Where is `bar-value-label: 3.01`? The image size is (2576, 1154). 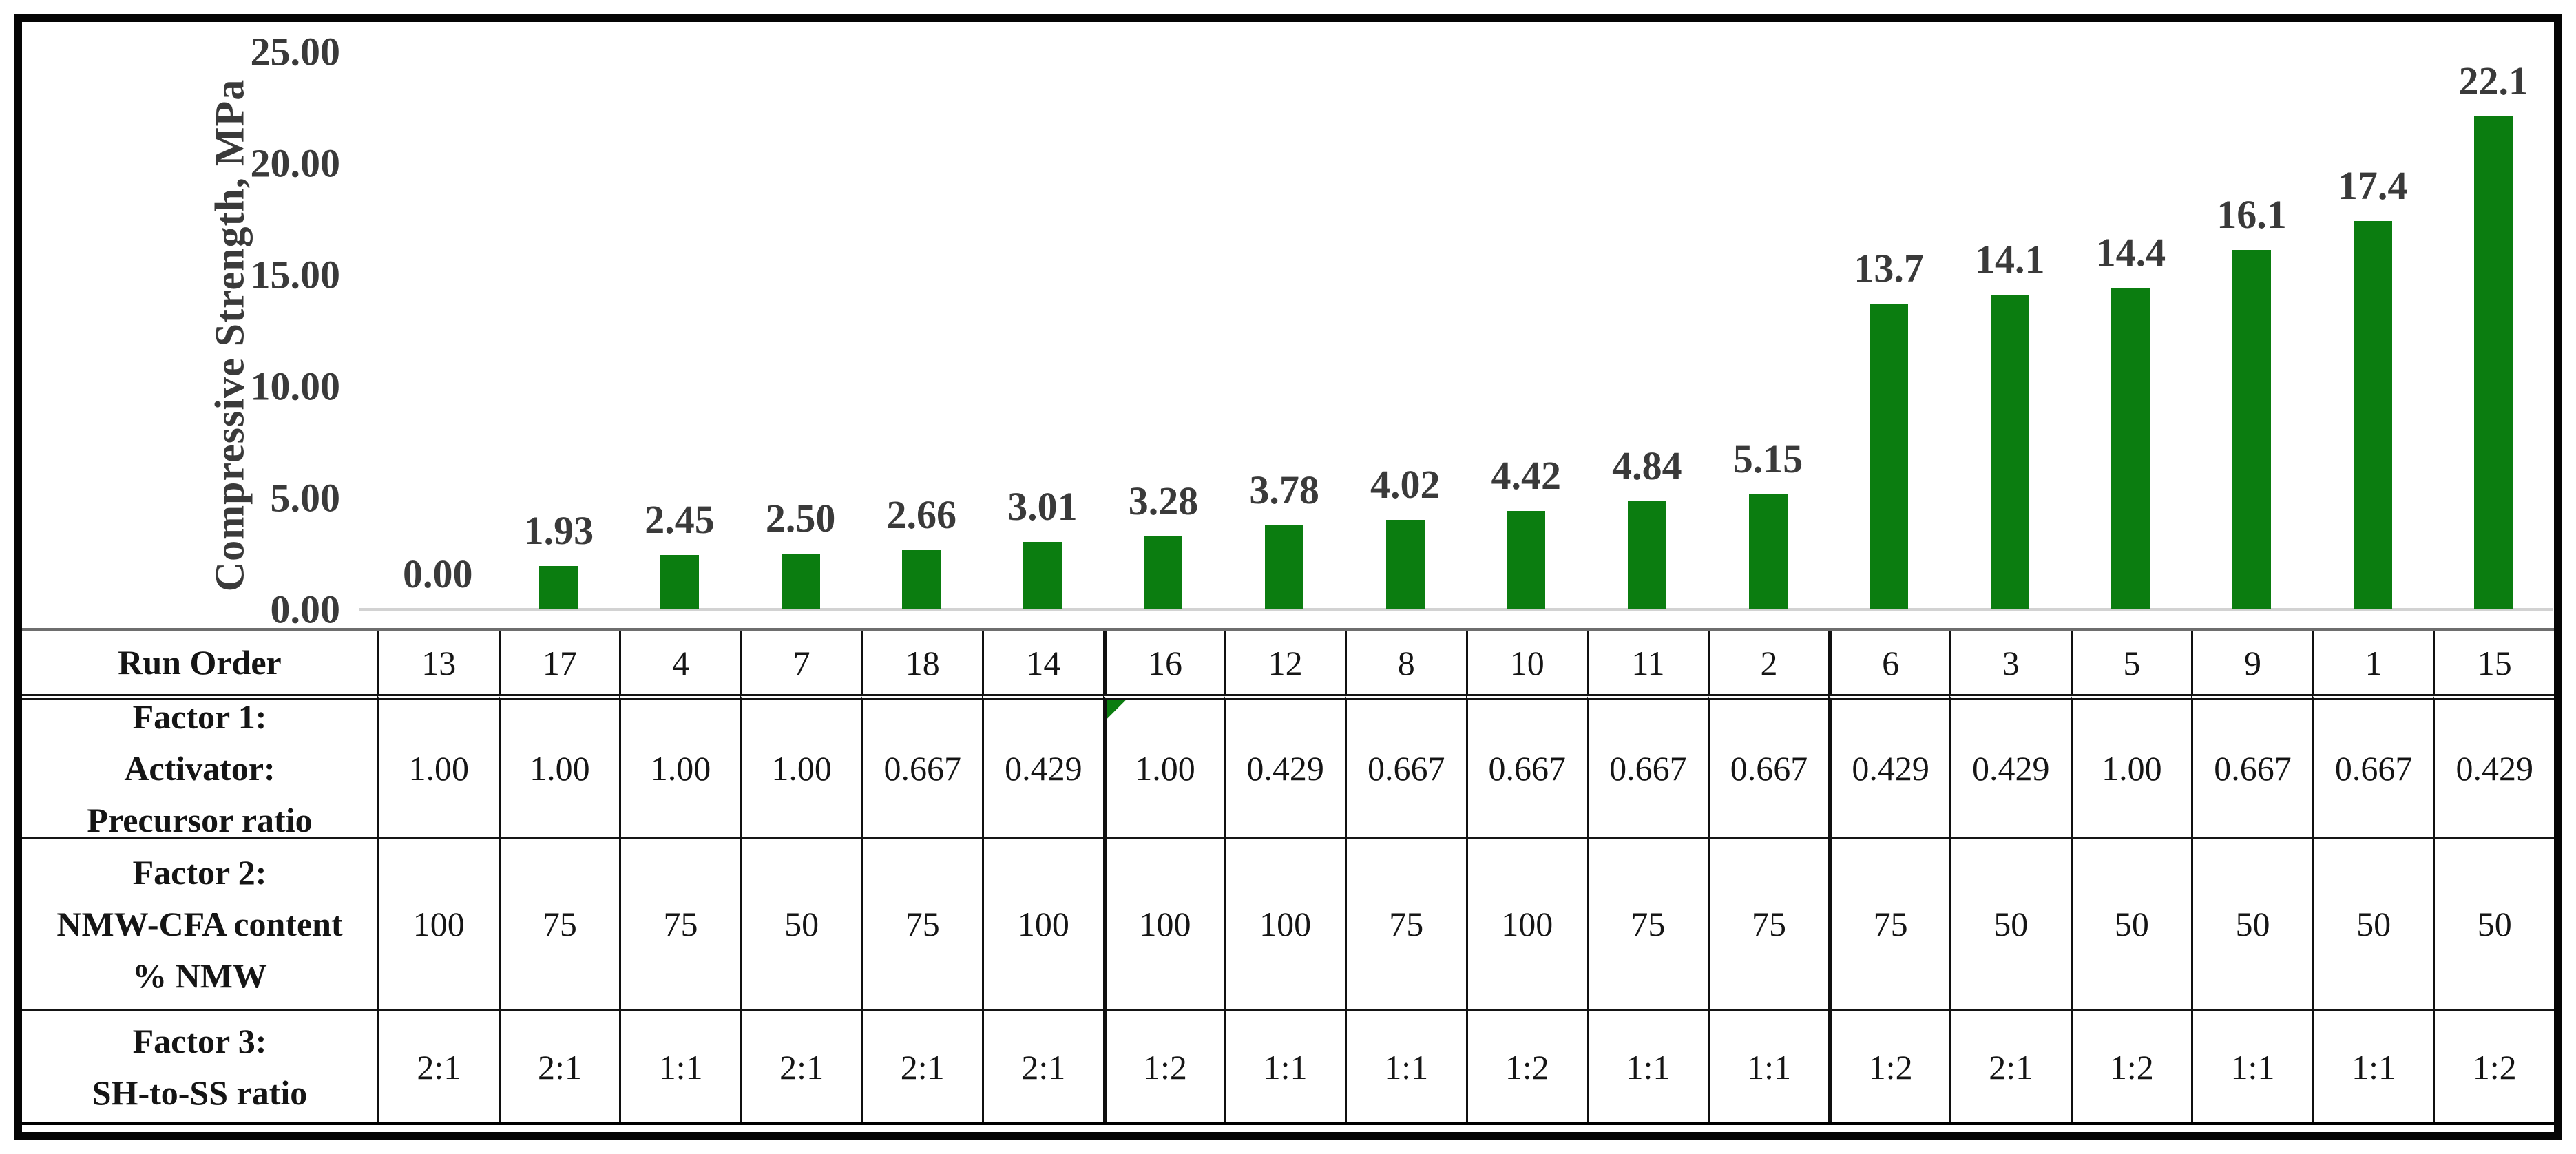
bar-value-label: 3.01 is located at coordinates (1042, 506).